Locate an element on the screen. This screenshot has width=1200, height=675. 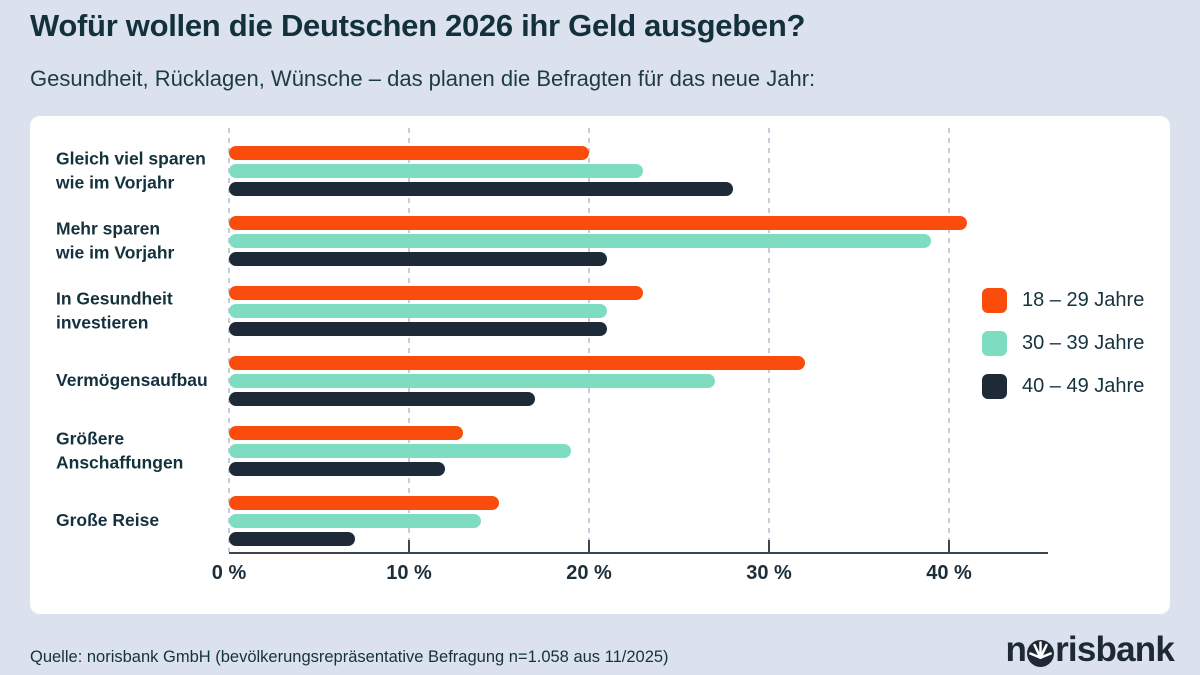
category-label: In Gesundheit investieren is located at coordinates (114, 310).